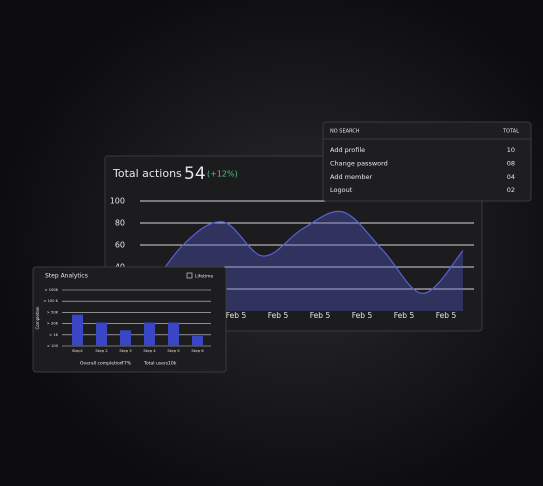  What do you see at coordinates (303, 255) in the screenshot?
I see `line` at bounding box center [303, 255].